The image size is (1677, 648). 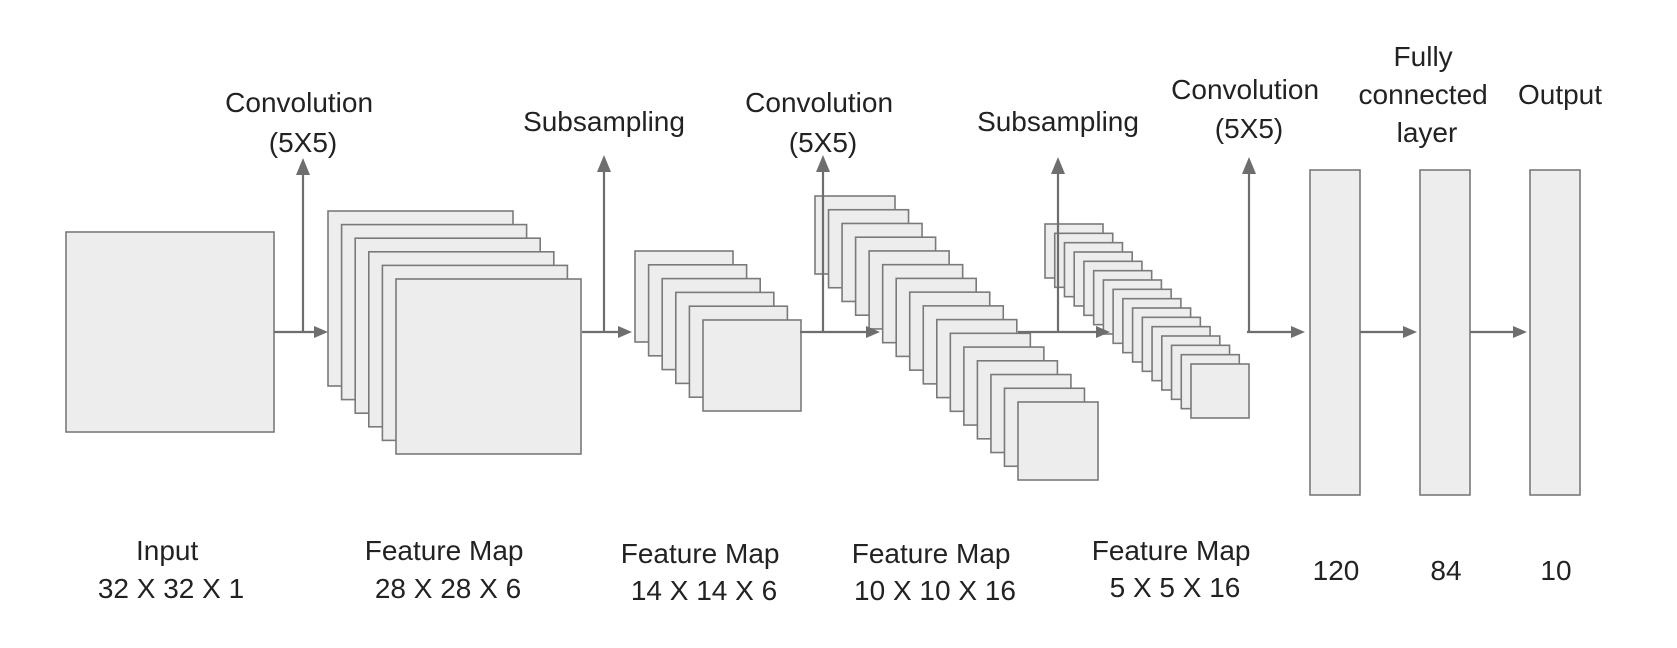 I want to click on label-conv1: Convolution (5X5), so click(x=303, y=122).